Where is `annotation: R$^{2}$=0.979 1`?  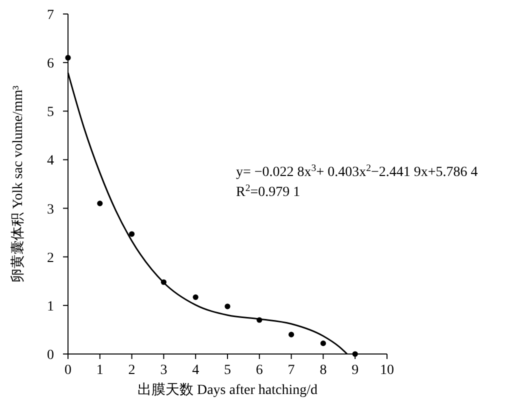
annotation: R$^{2}$=0.979 1 is located at coordinates (268, 191).